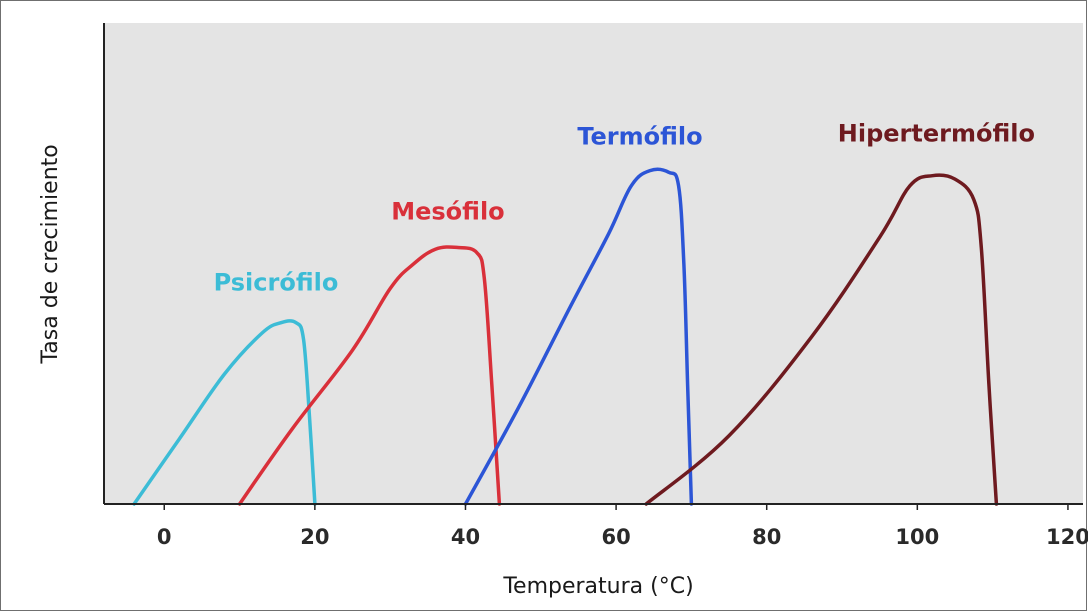  I want to click on x-tick-label: 20, so click(314, 537).